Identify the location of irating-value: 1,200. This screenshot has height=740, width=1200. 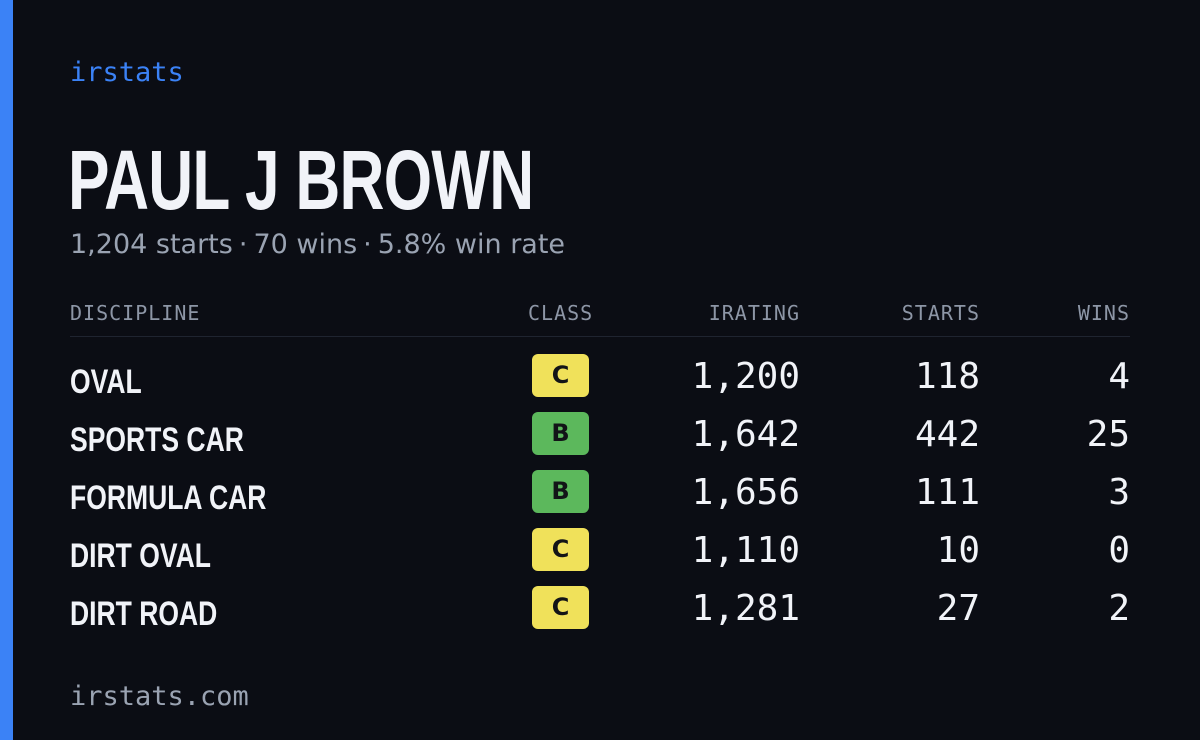
(745, 376).